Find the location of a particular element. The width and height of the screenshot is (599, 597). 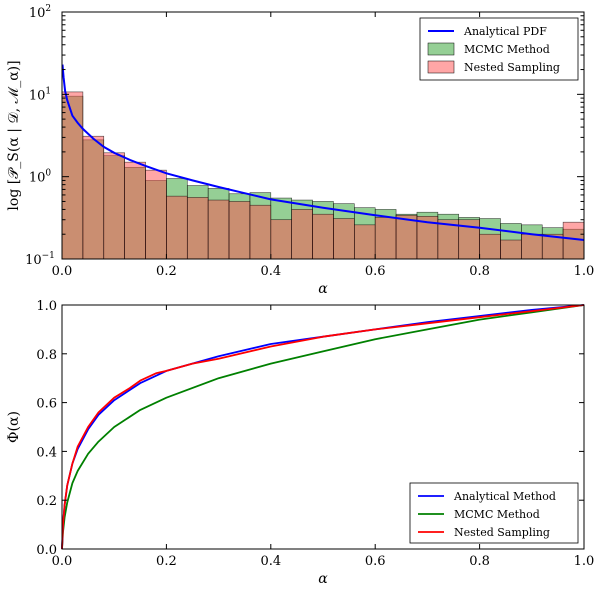

y-tick-label: 0.4 is located at coordinates (46, 452).